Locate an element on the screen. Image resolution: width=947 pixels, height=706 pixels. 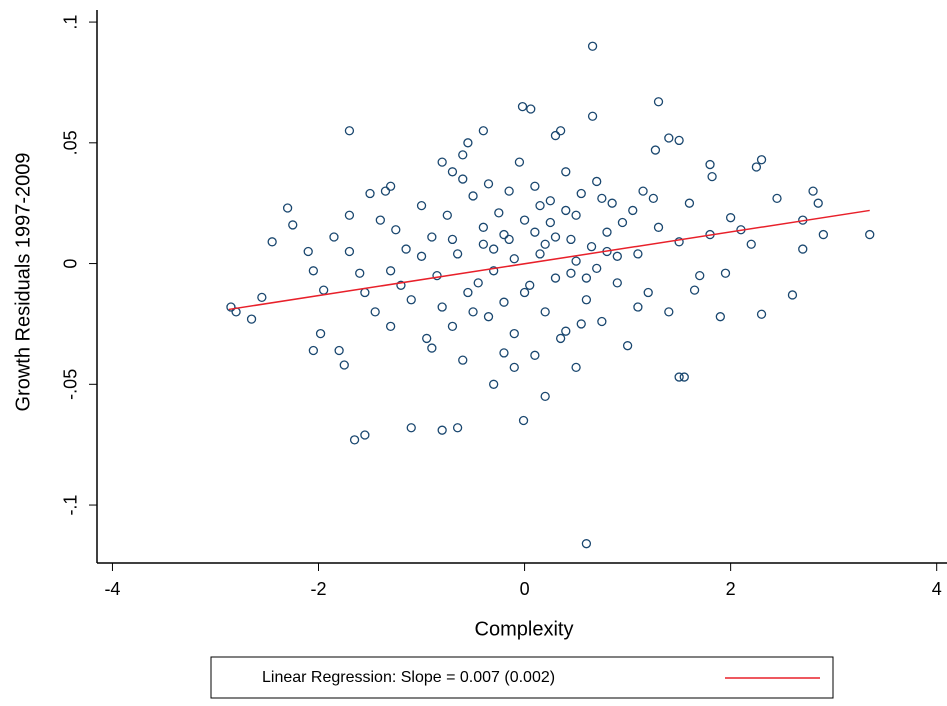
y-tick-label: -.1 is located at coordinates (71, 505).